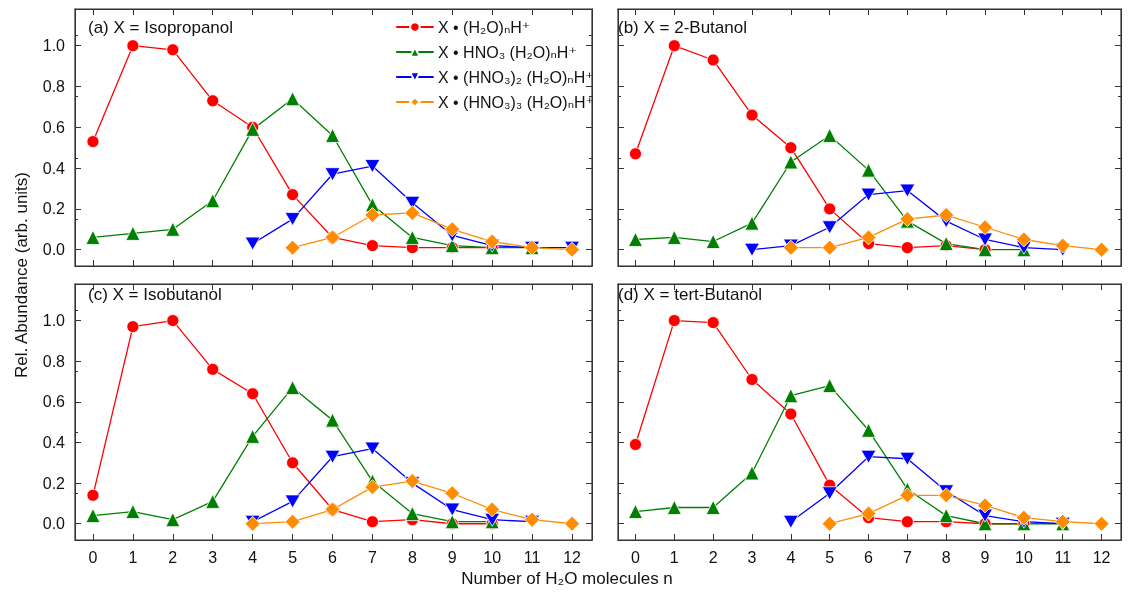 This screenshot has width=1134, height=597. Describe the element at coordinates (161, 27) in the screenshot. I see `text: (a) X = Isopropanol` at that location.